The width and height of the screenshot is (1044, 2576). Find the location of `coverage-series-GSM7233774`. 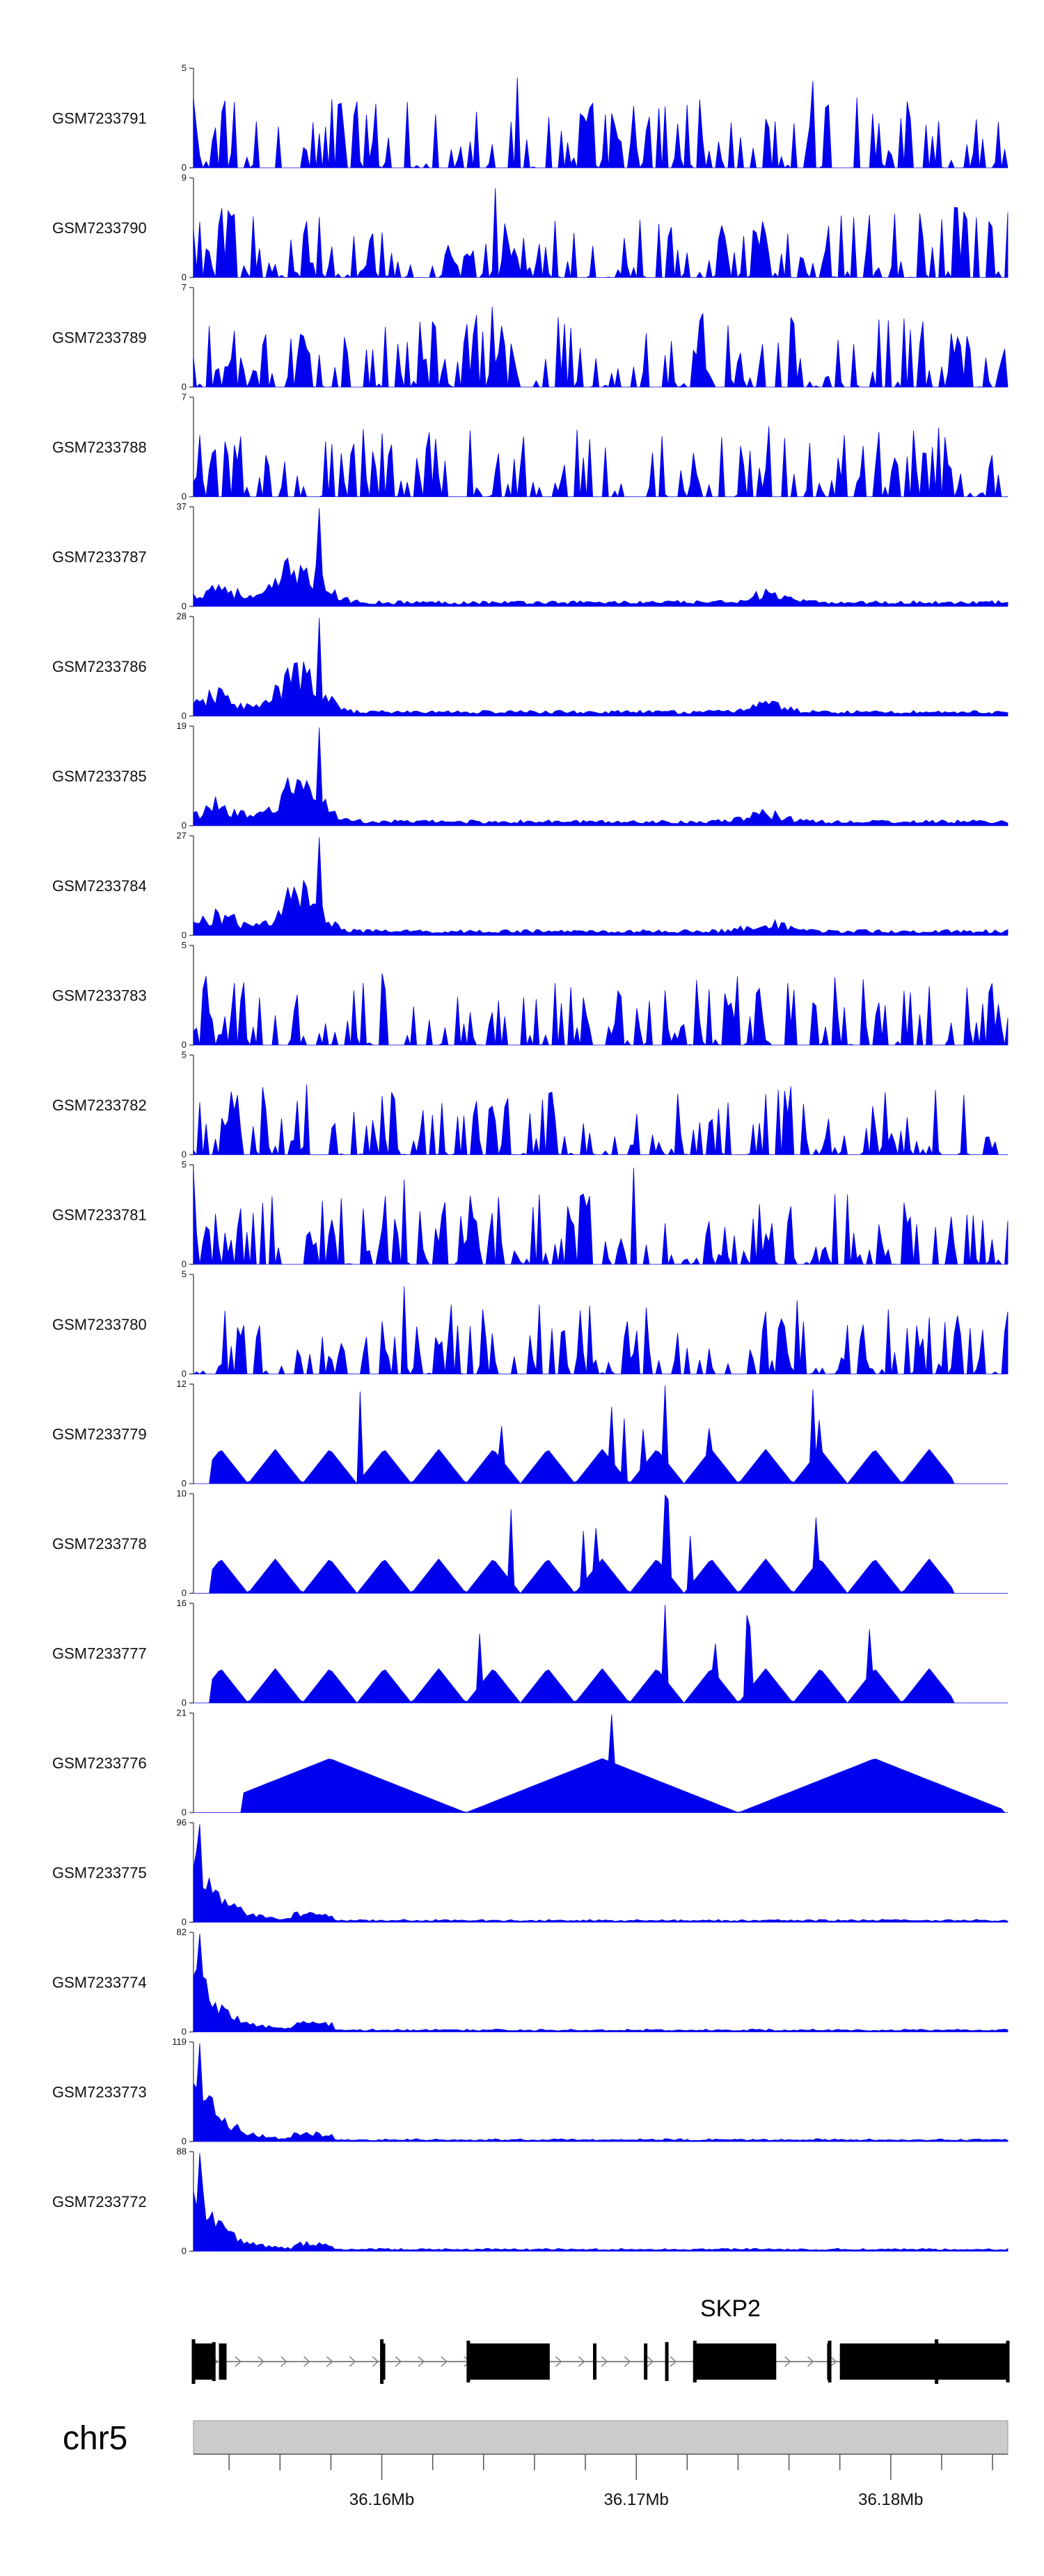

coverage-series-GSM7233774 is located at coordinates (601, 1982).